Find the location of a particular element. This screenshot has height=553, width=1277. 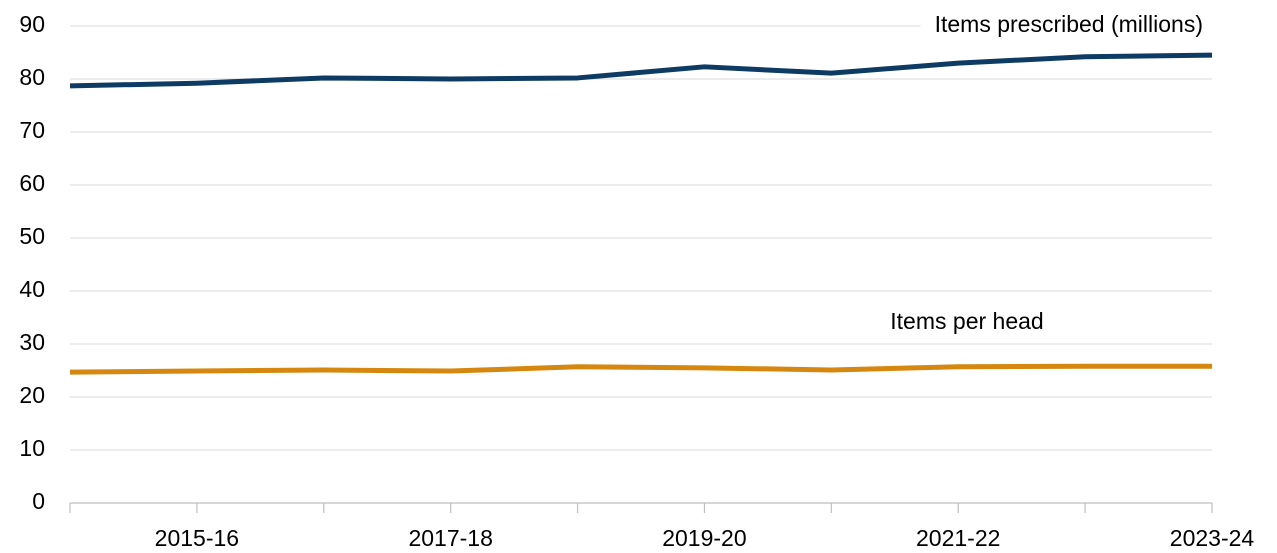

x-tick-label: 2023-24 is located at coordinates (1212, 538).